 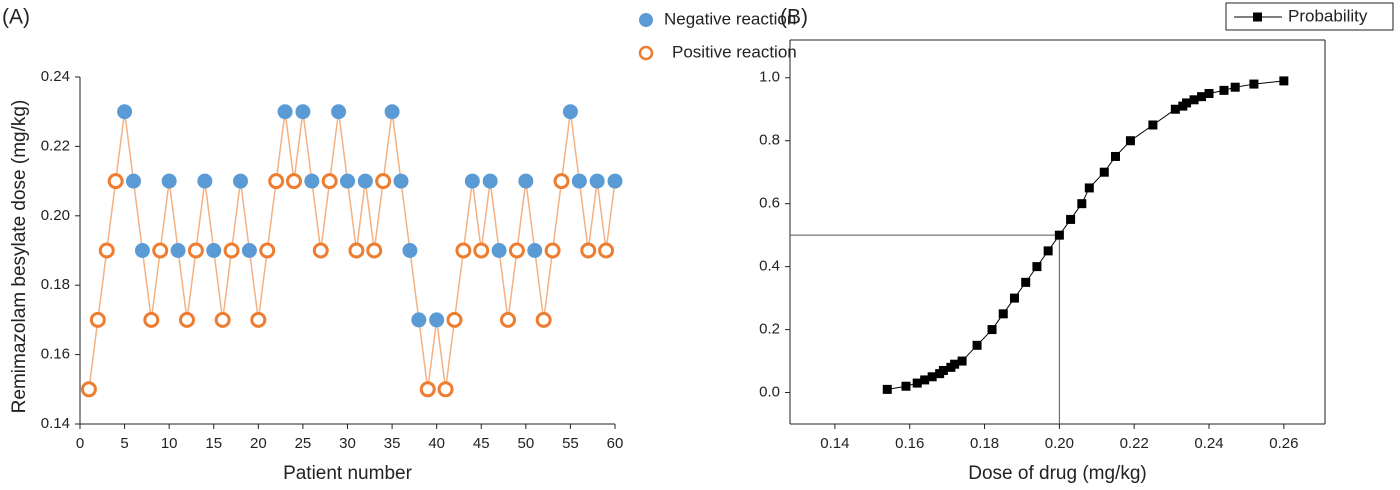 What do you see at coordinates (80, 443) in the screenshot?
I see `x-tick-label: 0` at bounding box center [80, 443].